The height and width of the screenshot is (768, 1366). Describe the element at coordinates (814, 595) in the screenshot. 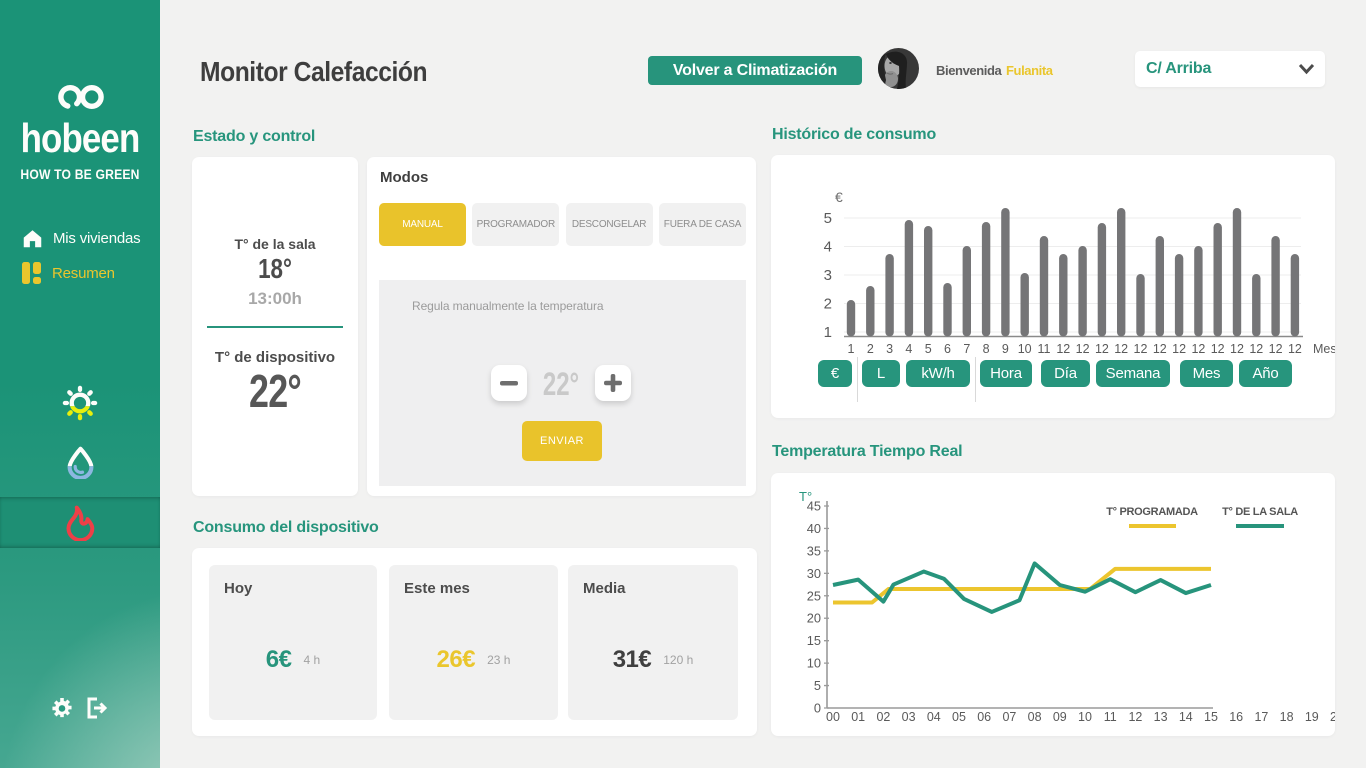

I see `svg-text: 25` at that location.